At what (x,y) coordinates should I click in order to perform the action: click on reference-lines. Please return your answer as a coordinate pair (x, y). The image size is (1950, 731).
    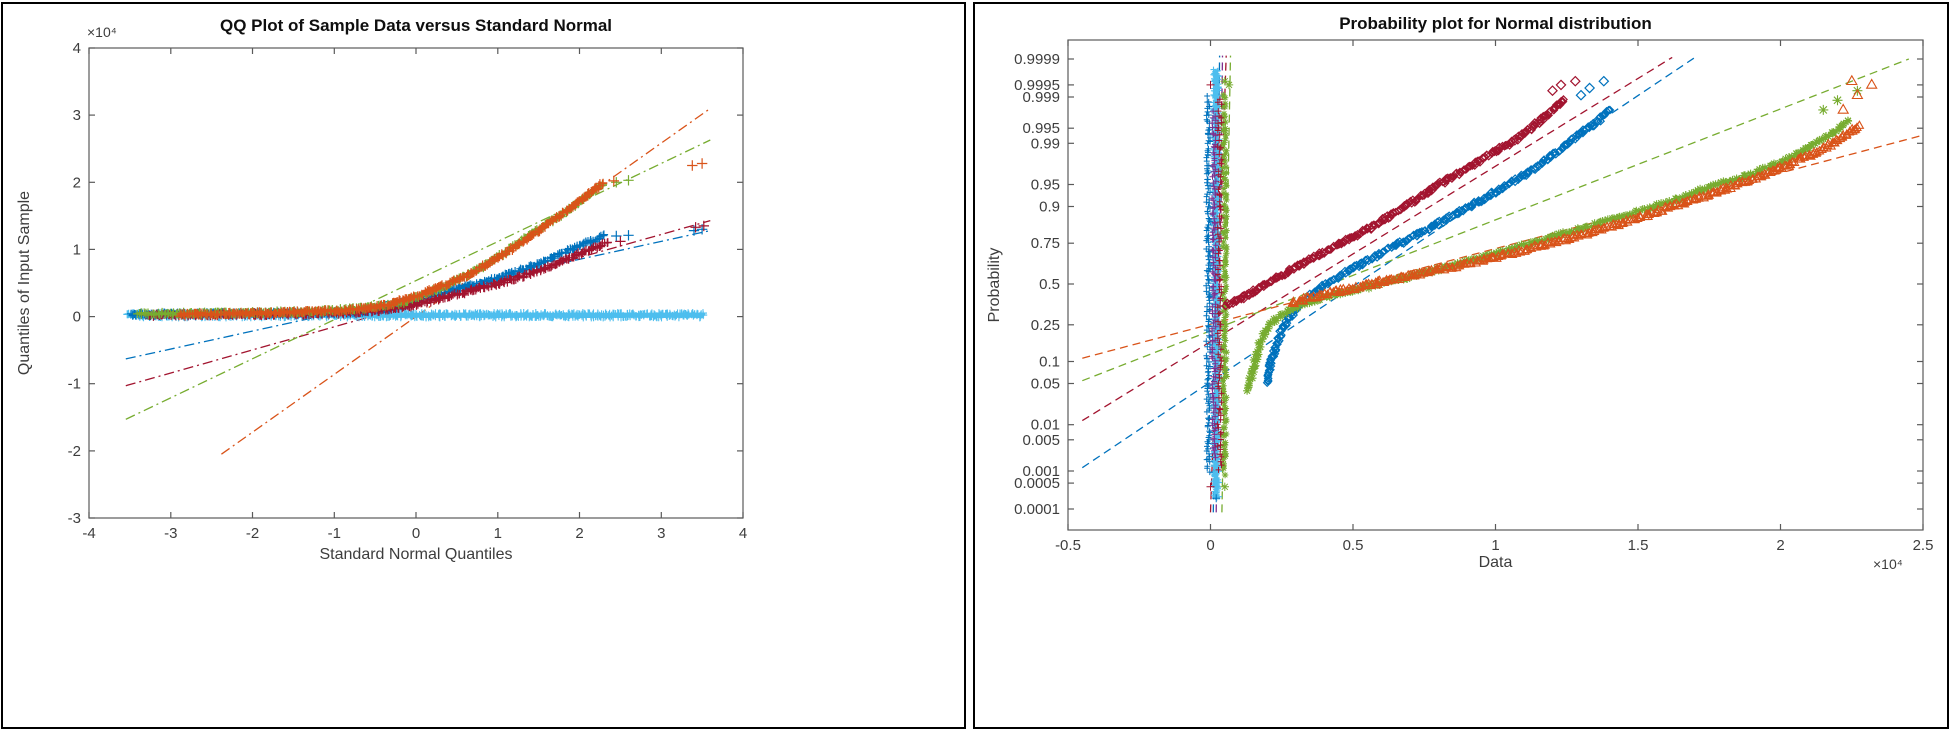
    Looking at the image, I should click on (418, 281).